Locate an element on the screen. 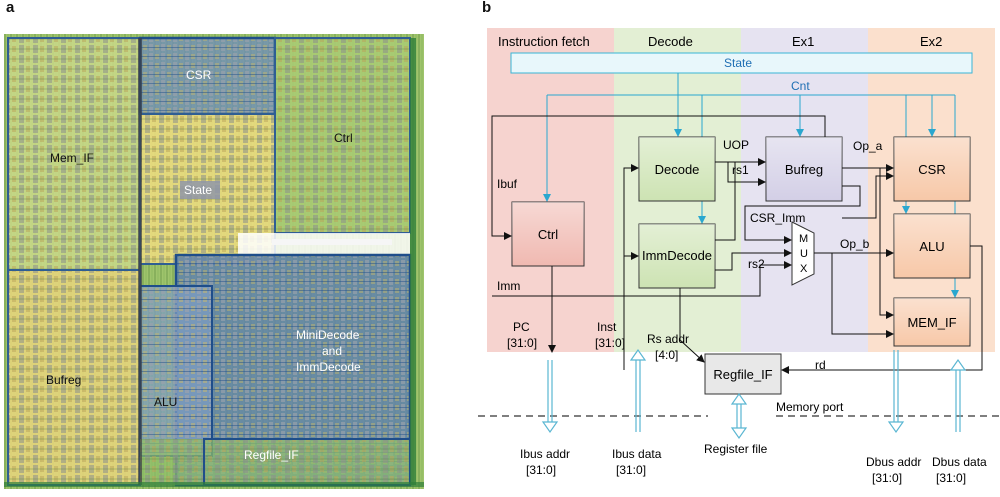 This screenshot has height=497, width=1000. memory-port-label: Memory port is located at coordinates (810, 407).